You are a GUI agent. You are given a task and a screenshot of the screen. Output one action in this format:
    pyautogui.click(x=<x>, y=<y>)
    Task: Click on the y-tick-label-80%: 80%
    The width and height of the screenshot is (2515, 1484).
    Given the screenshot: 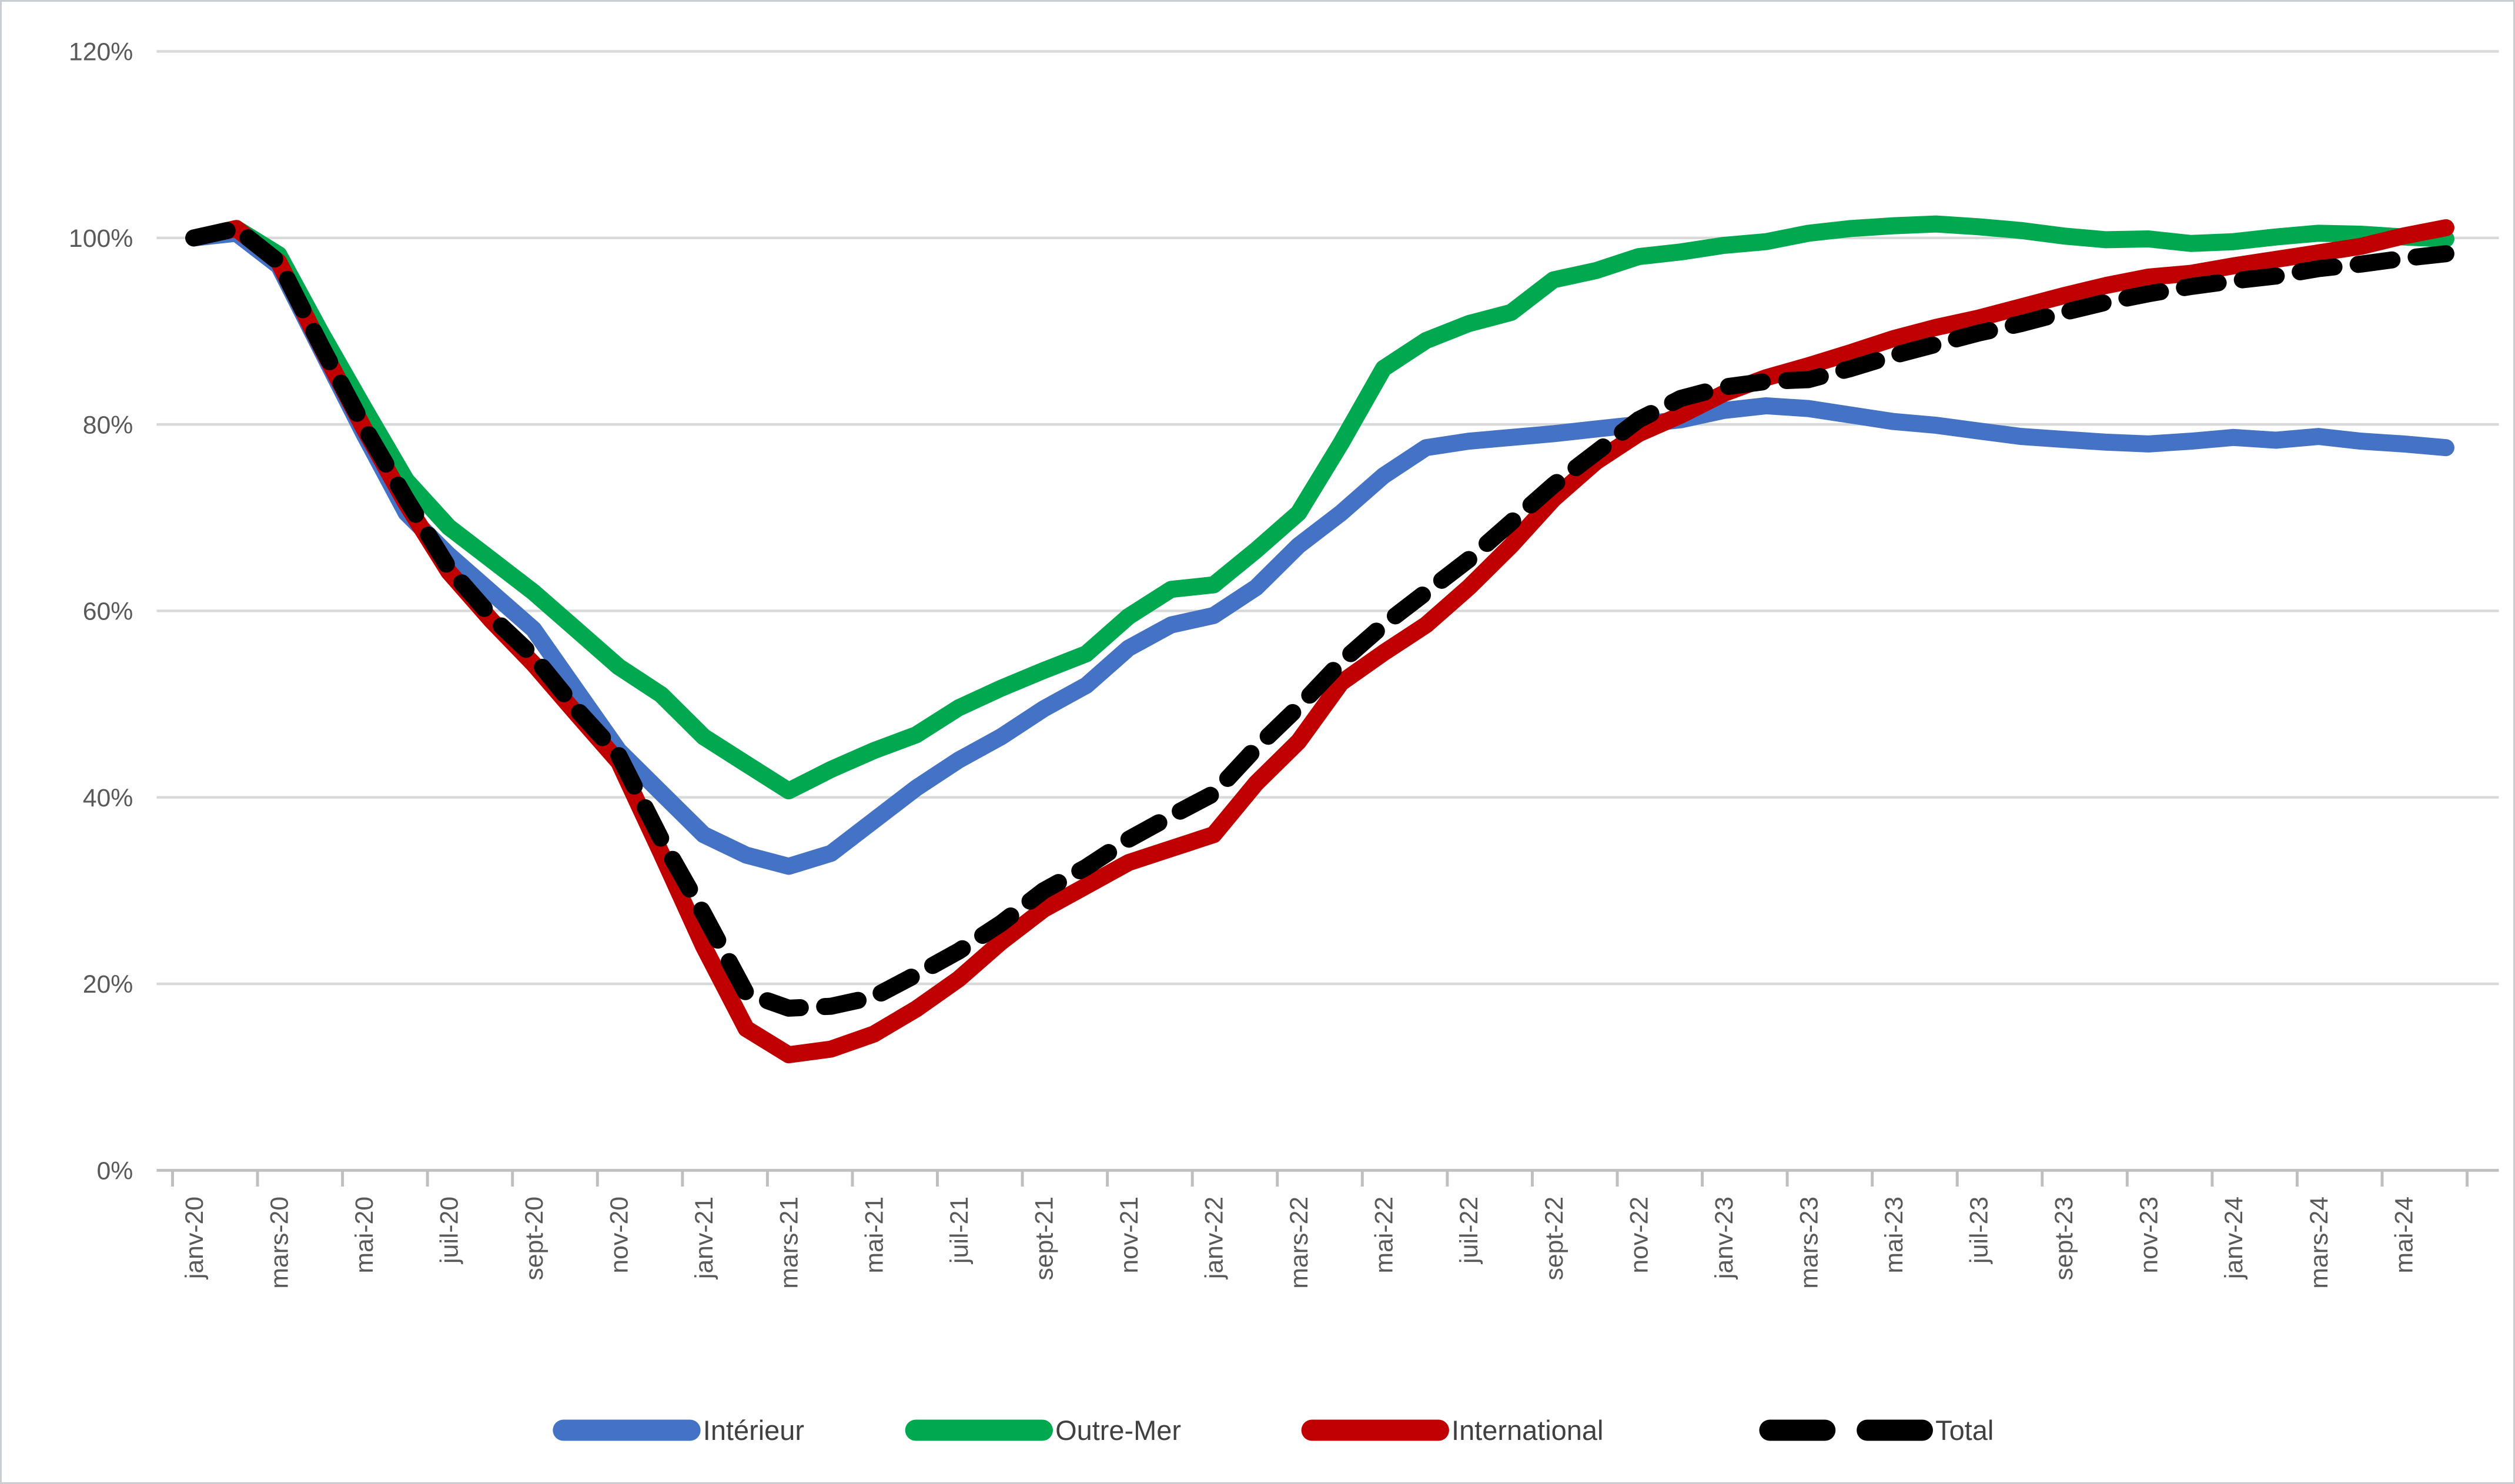 What is the action you would take?
    pyautogui.click(x=108, y=425)
    